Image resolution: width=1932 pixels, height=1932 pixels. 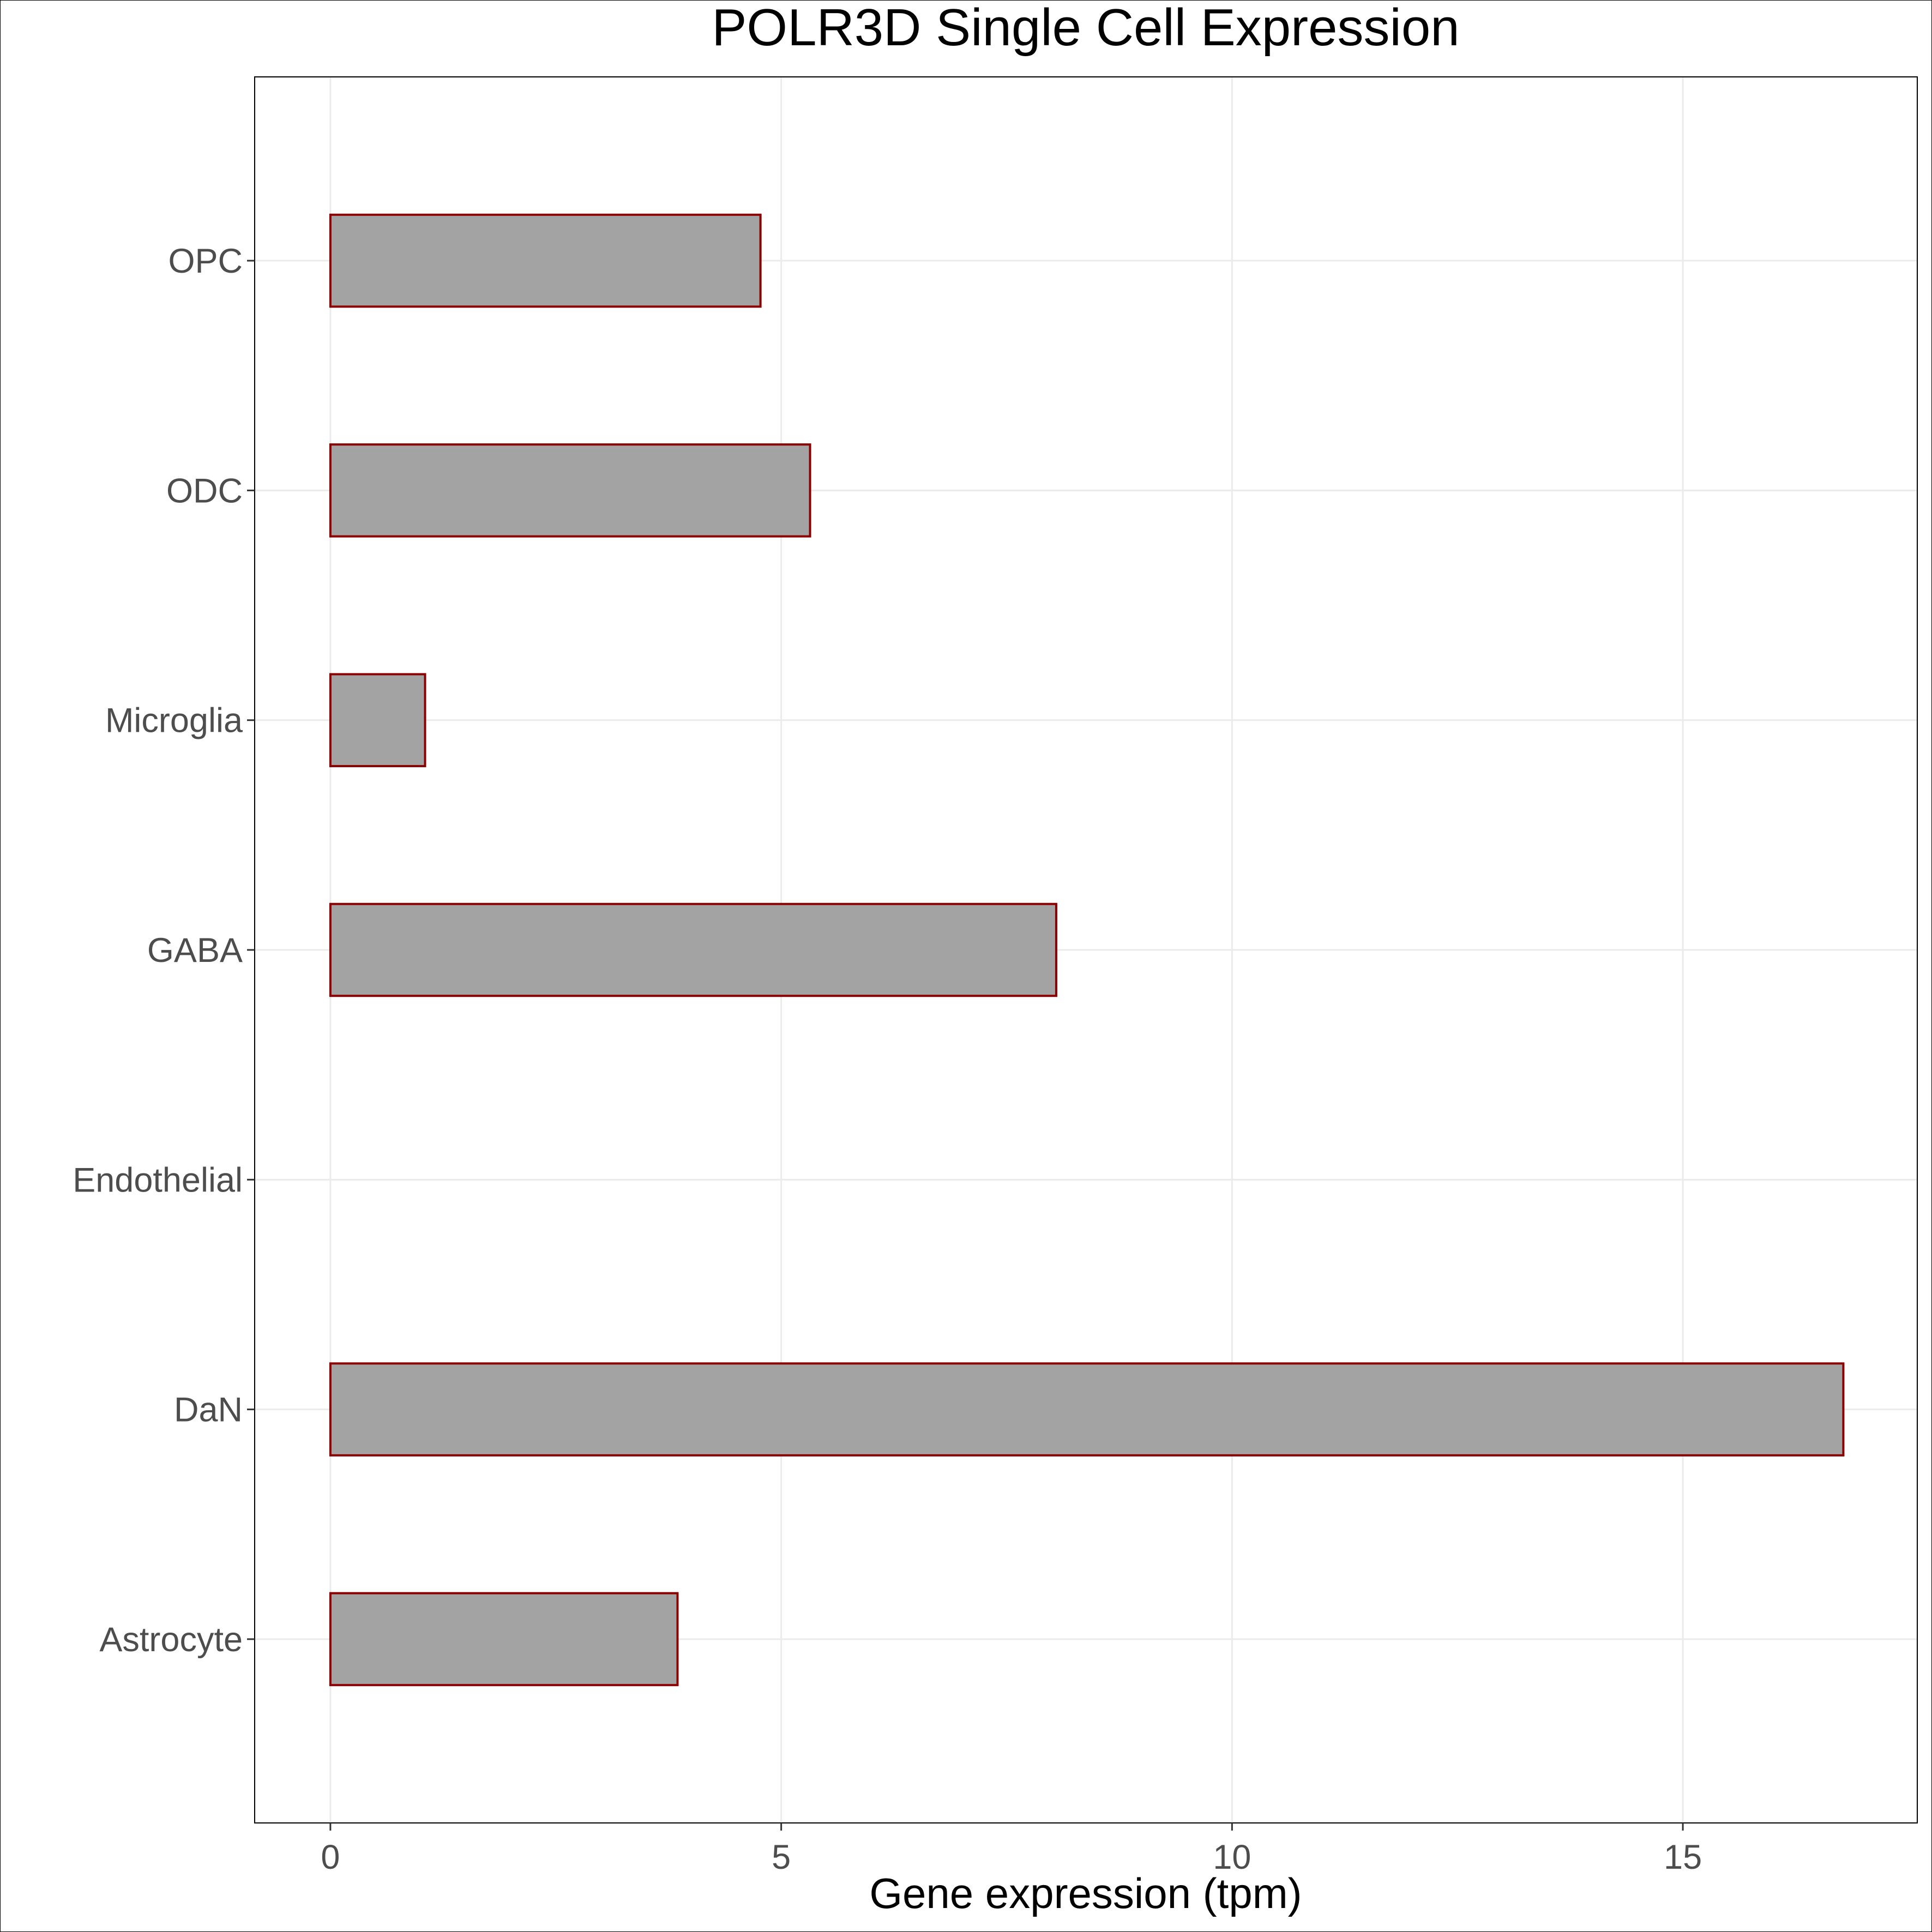 What do you see at coordinates (208, 1410) in the screenshot?
I see `y-tick-label: DaN` at bounding box center [208, 1410].